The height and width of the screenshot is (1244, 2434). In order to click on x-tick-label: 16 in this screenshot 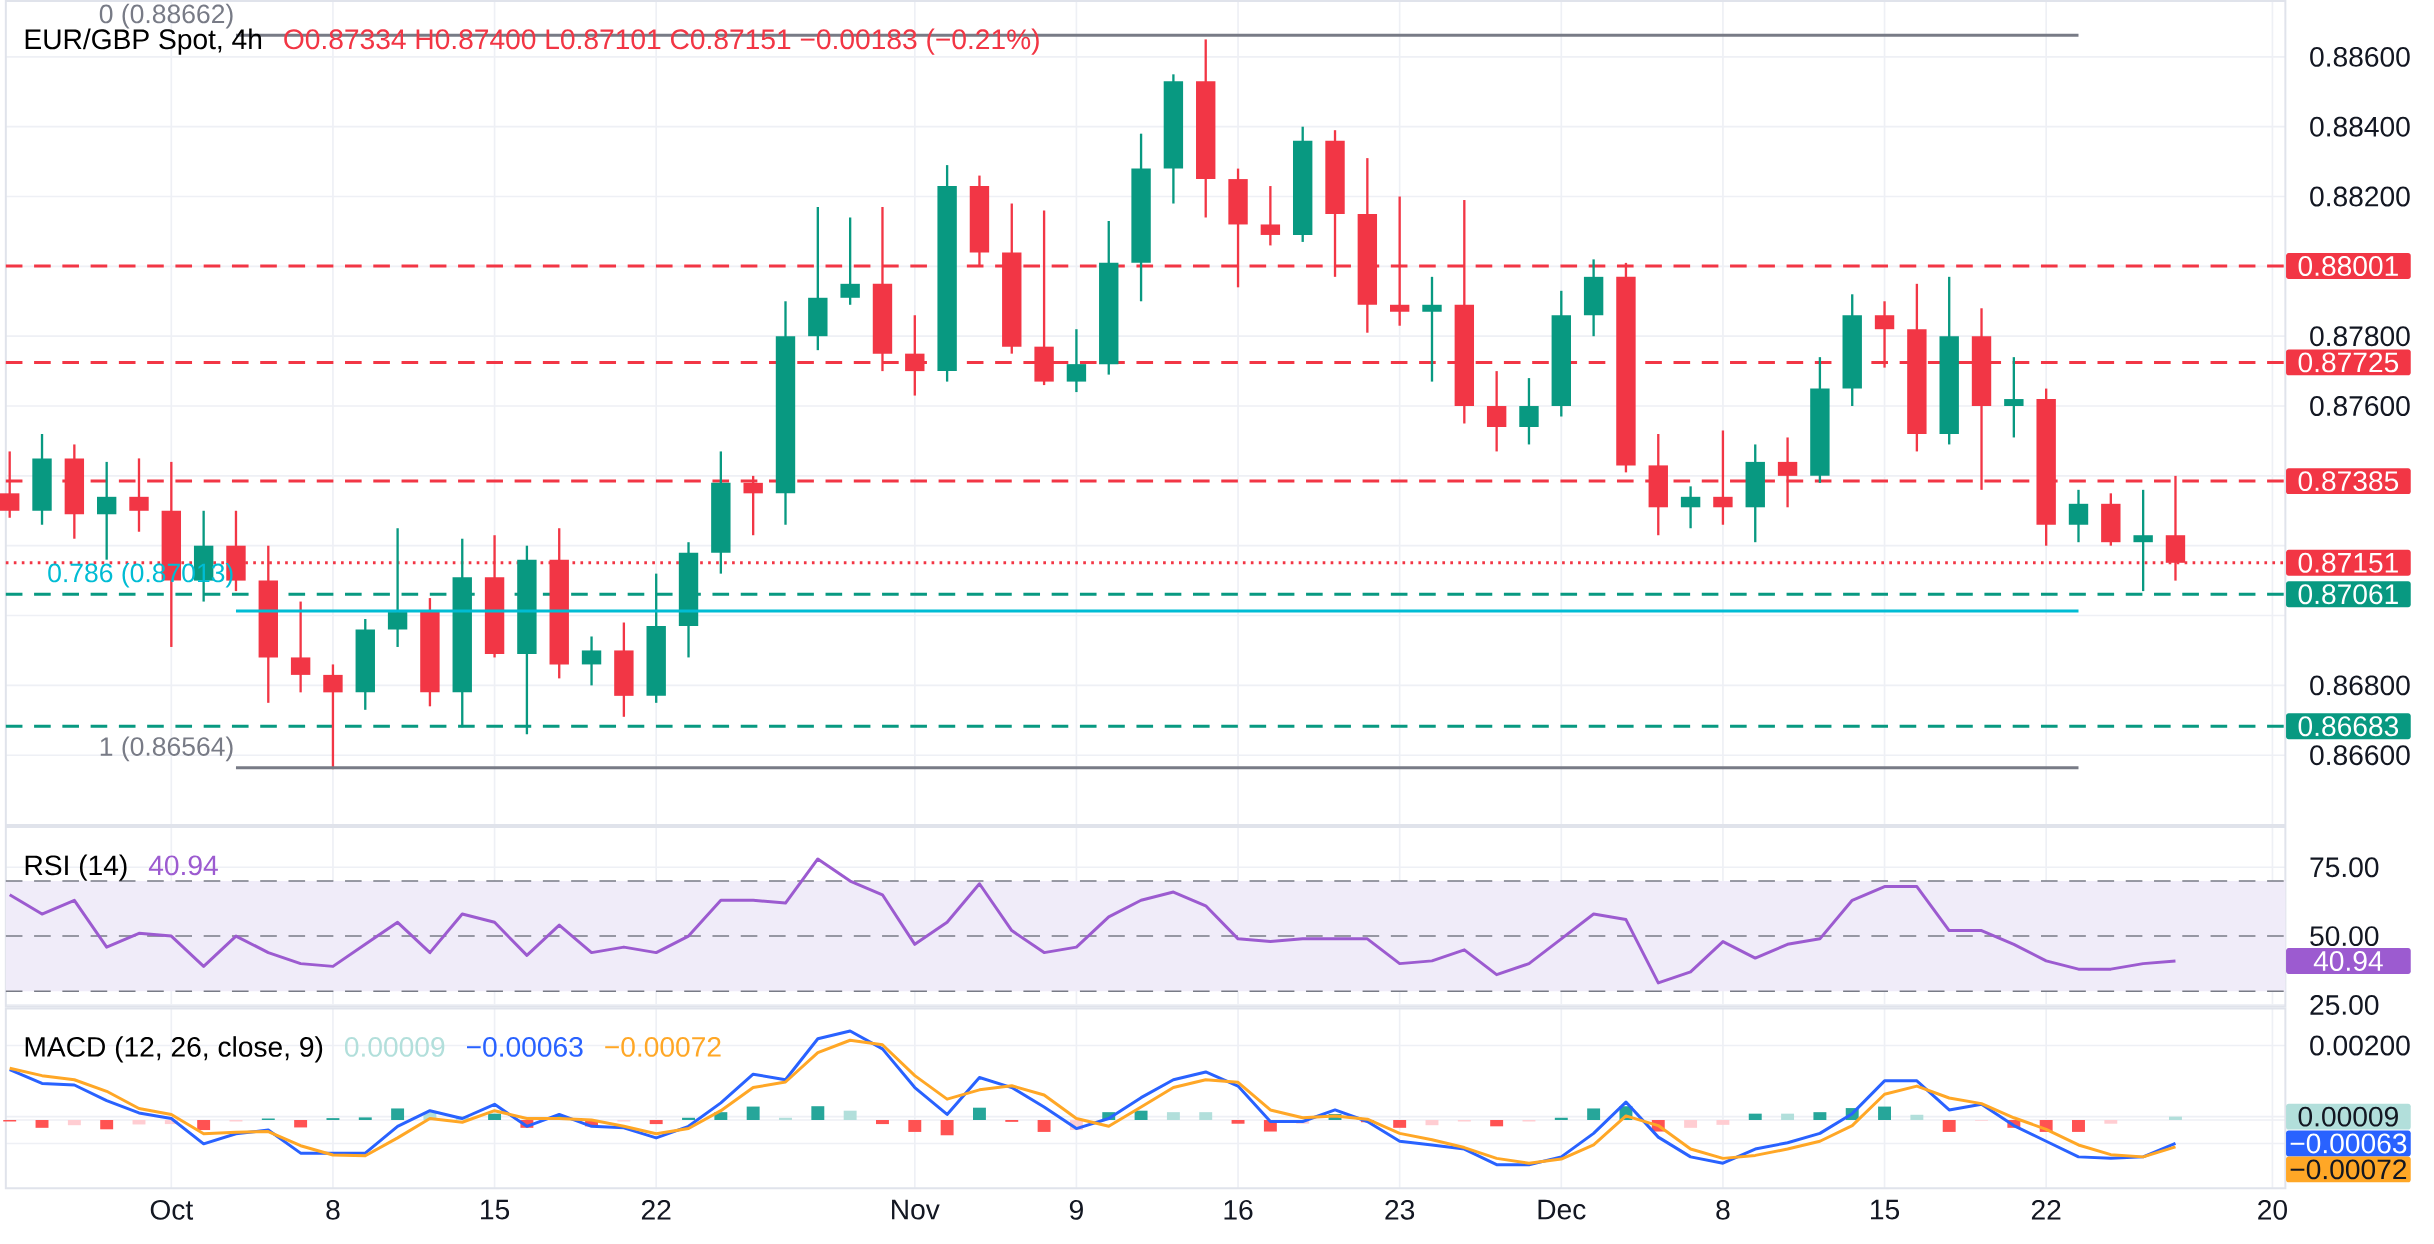, I will do `click(1238, 1209)`.